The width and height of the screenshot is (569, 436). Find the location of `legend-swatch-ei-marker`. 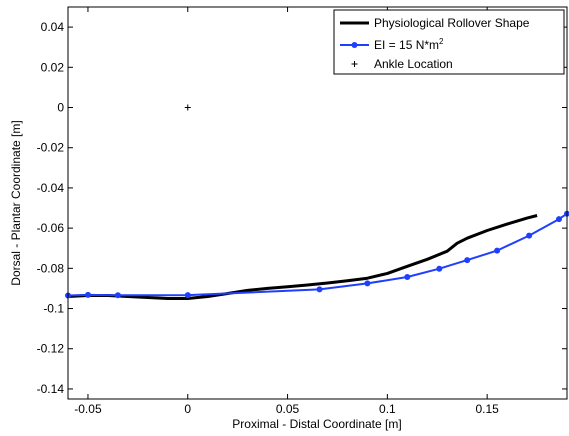

legend-swatch-ei-marker is located at coordinates (354, 45).